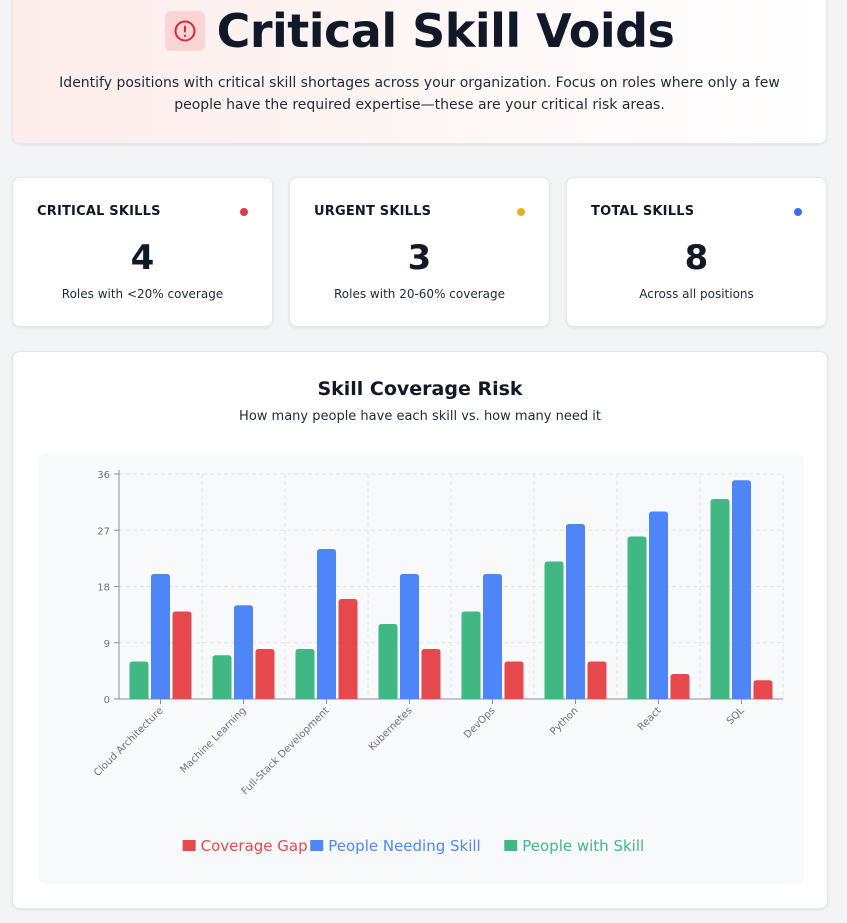  What do you see at coordinates (479, 722) in the screenshot?
I see `x-tick-label: DevOps` at bounding box center [479, 722].